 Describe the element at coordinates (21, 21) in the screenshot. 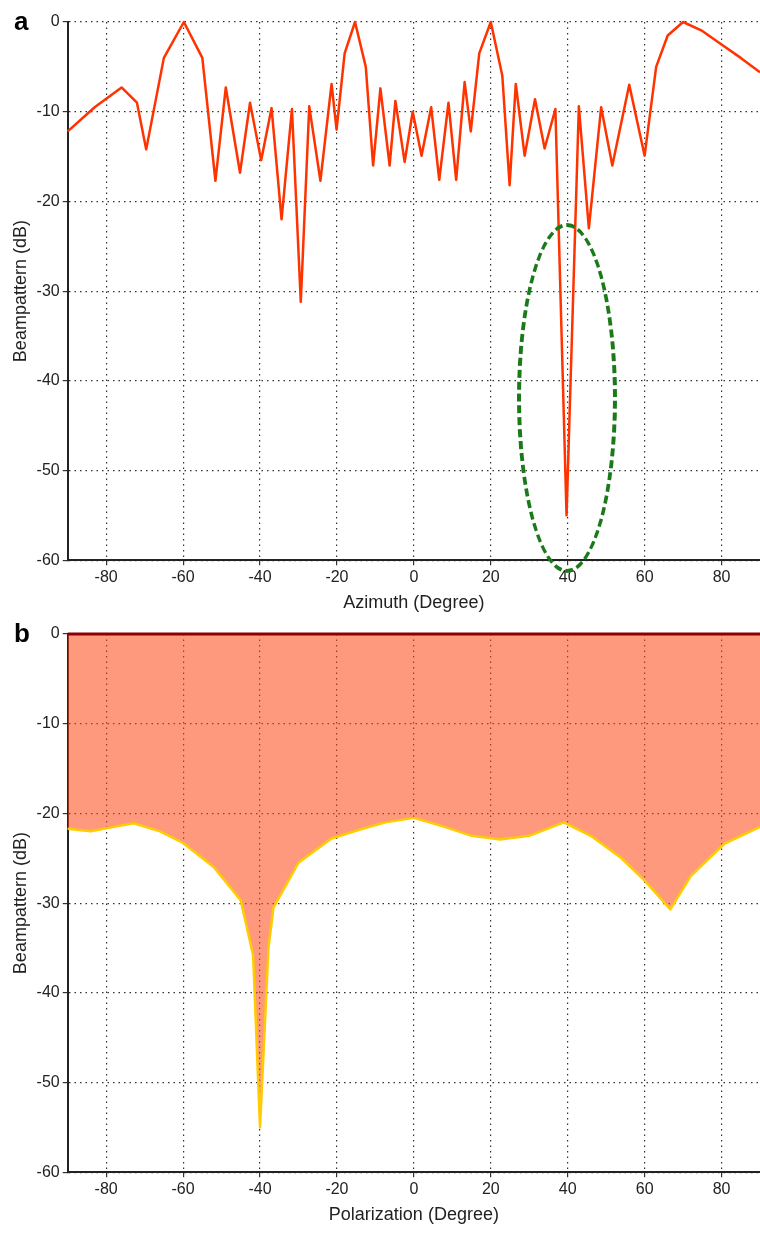

I see `text: a` at that location.